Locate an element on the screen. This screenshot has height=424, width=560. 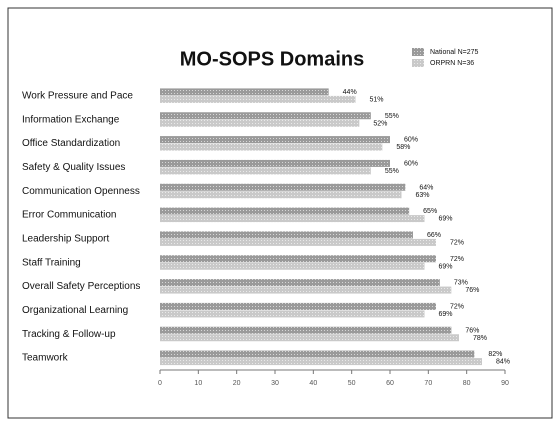
category-label: Organizational Learning is located at coordinates (75, 310).